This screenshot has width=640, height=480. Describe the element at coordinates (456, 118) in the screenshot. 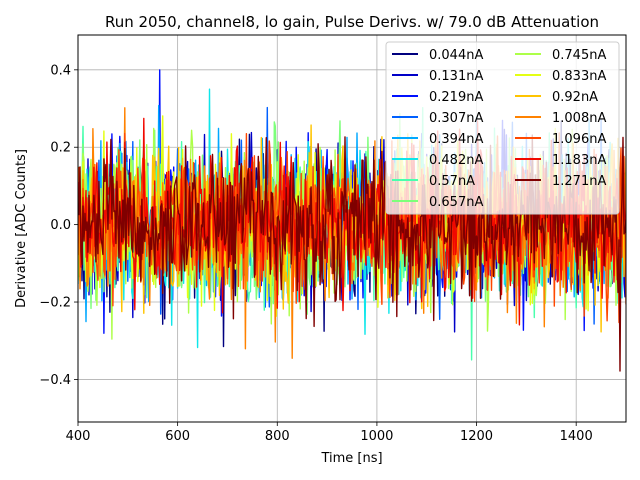

I see `legend-label: 0.307nA` at that location.